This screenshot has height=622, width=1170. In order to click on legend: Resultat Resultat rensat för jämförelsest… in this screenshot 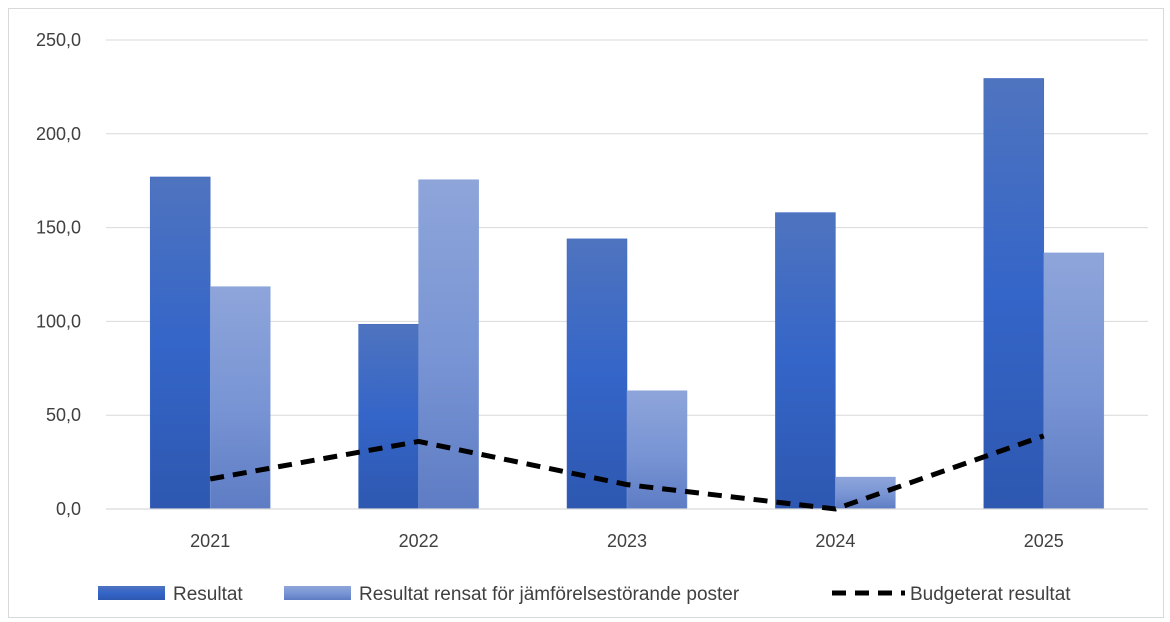, I will do `click(584, 594)`.